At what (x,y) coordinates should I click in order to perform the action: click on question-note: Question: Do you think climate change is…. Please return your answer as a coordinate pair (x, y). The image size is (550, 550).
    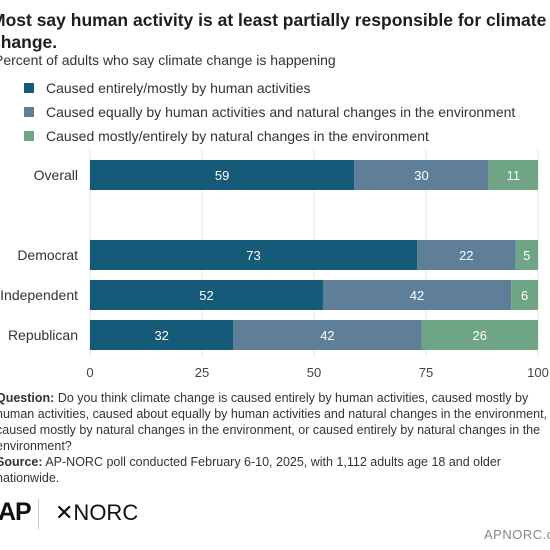
    Looking at the image, I should click on (275, 422).